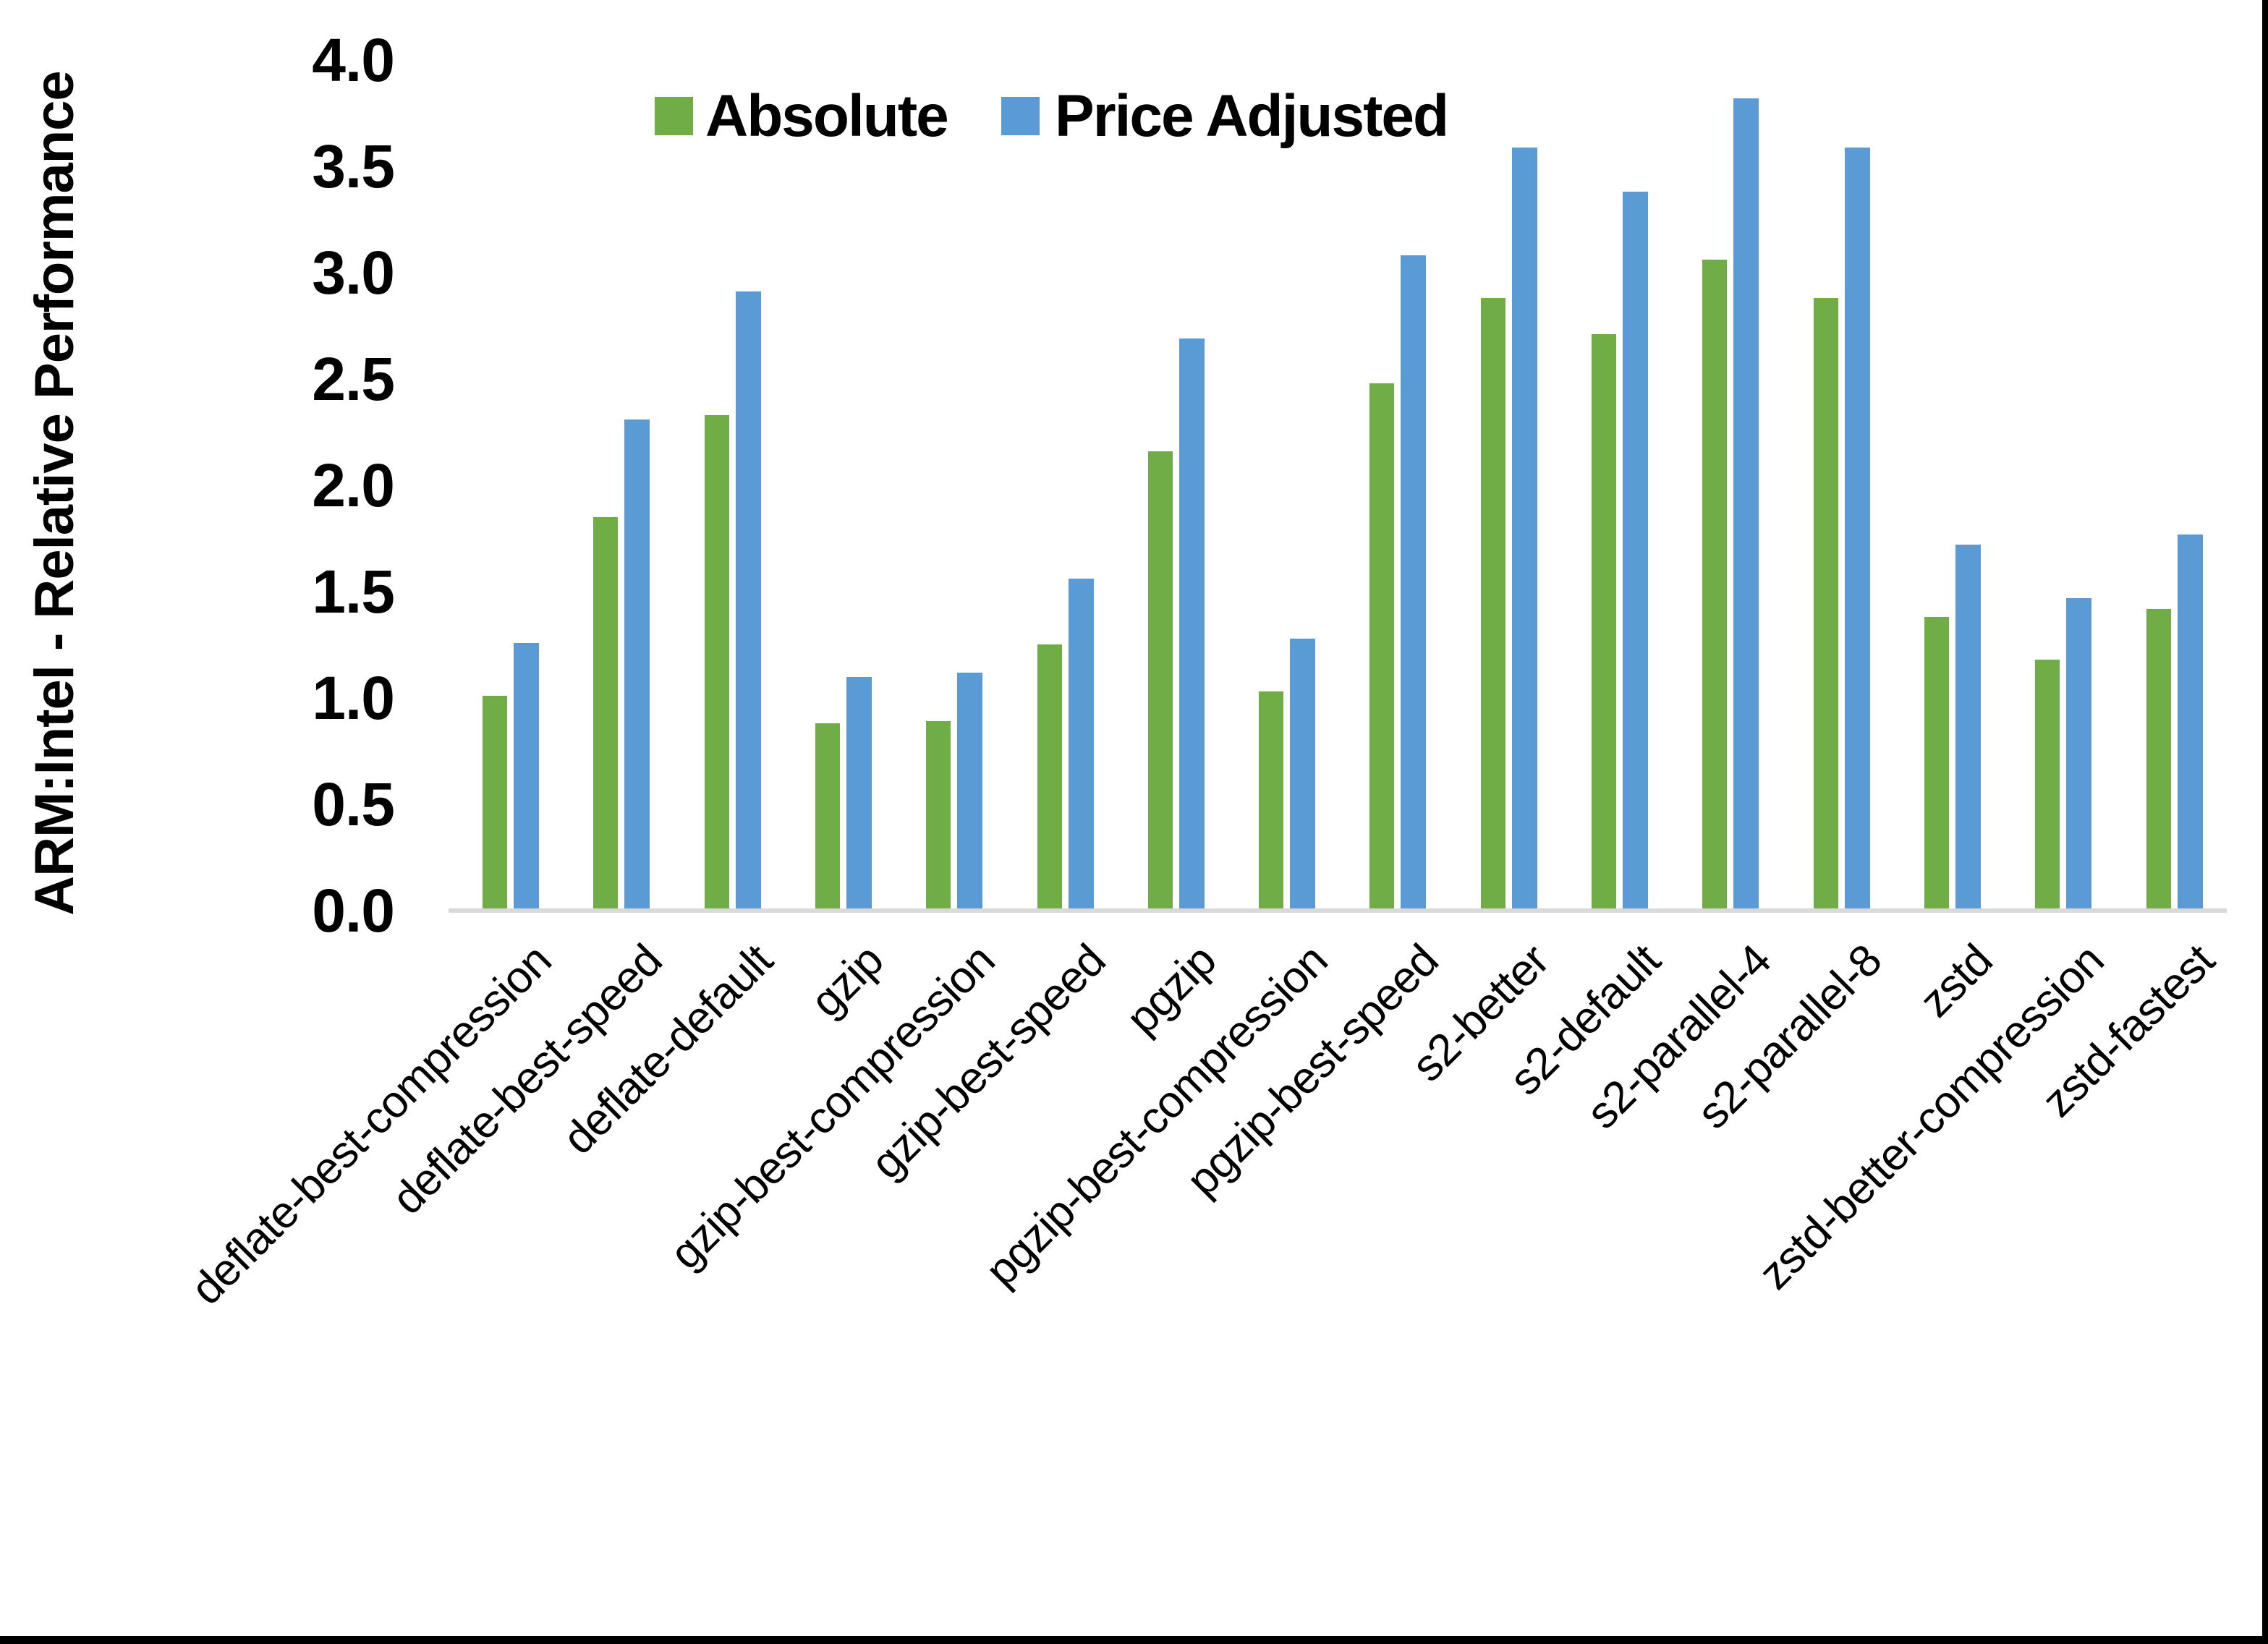 This screenshot has height=1644, width=2268. I want to click on screen-edge-bottom, so click(1134, 1640).